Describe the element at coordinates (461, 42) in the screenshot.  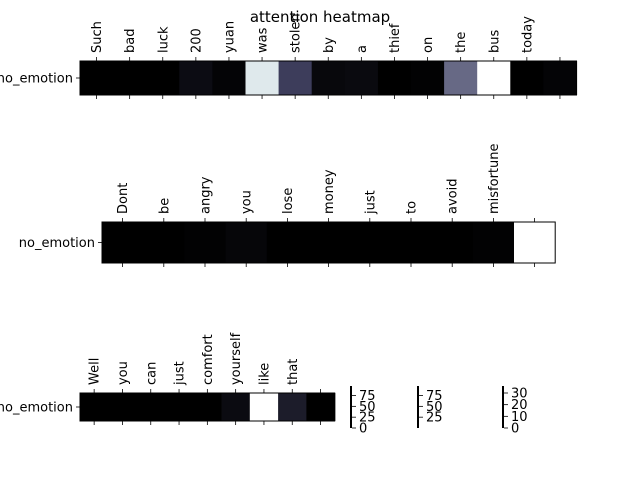
I see `token-label: the` at that location.